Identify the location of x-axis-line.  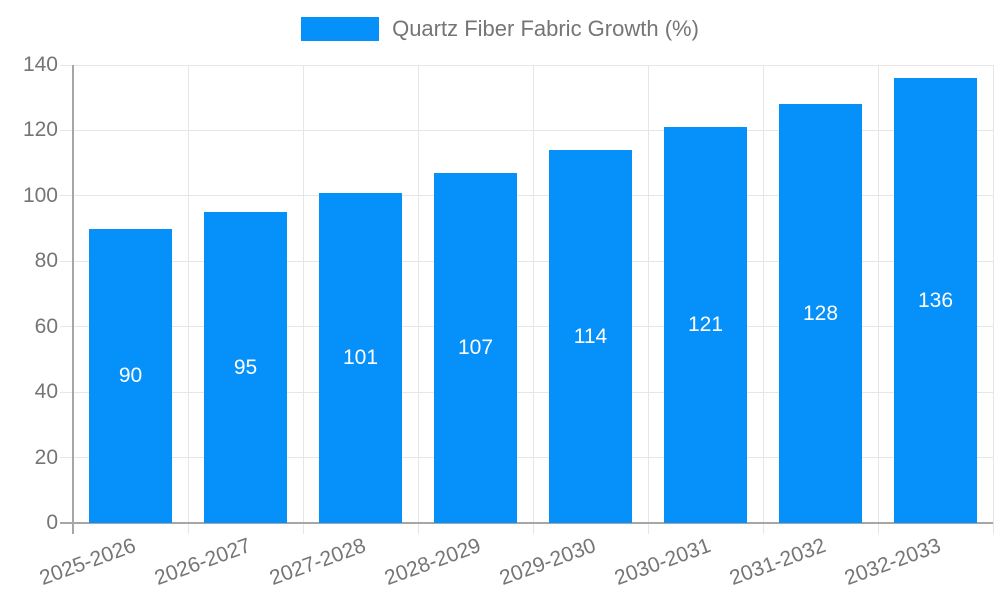
(526, 523).